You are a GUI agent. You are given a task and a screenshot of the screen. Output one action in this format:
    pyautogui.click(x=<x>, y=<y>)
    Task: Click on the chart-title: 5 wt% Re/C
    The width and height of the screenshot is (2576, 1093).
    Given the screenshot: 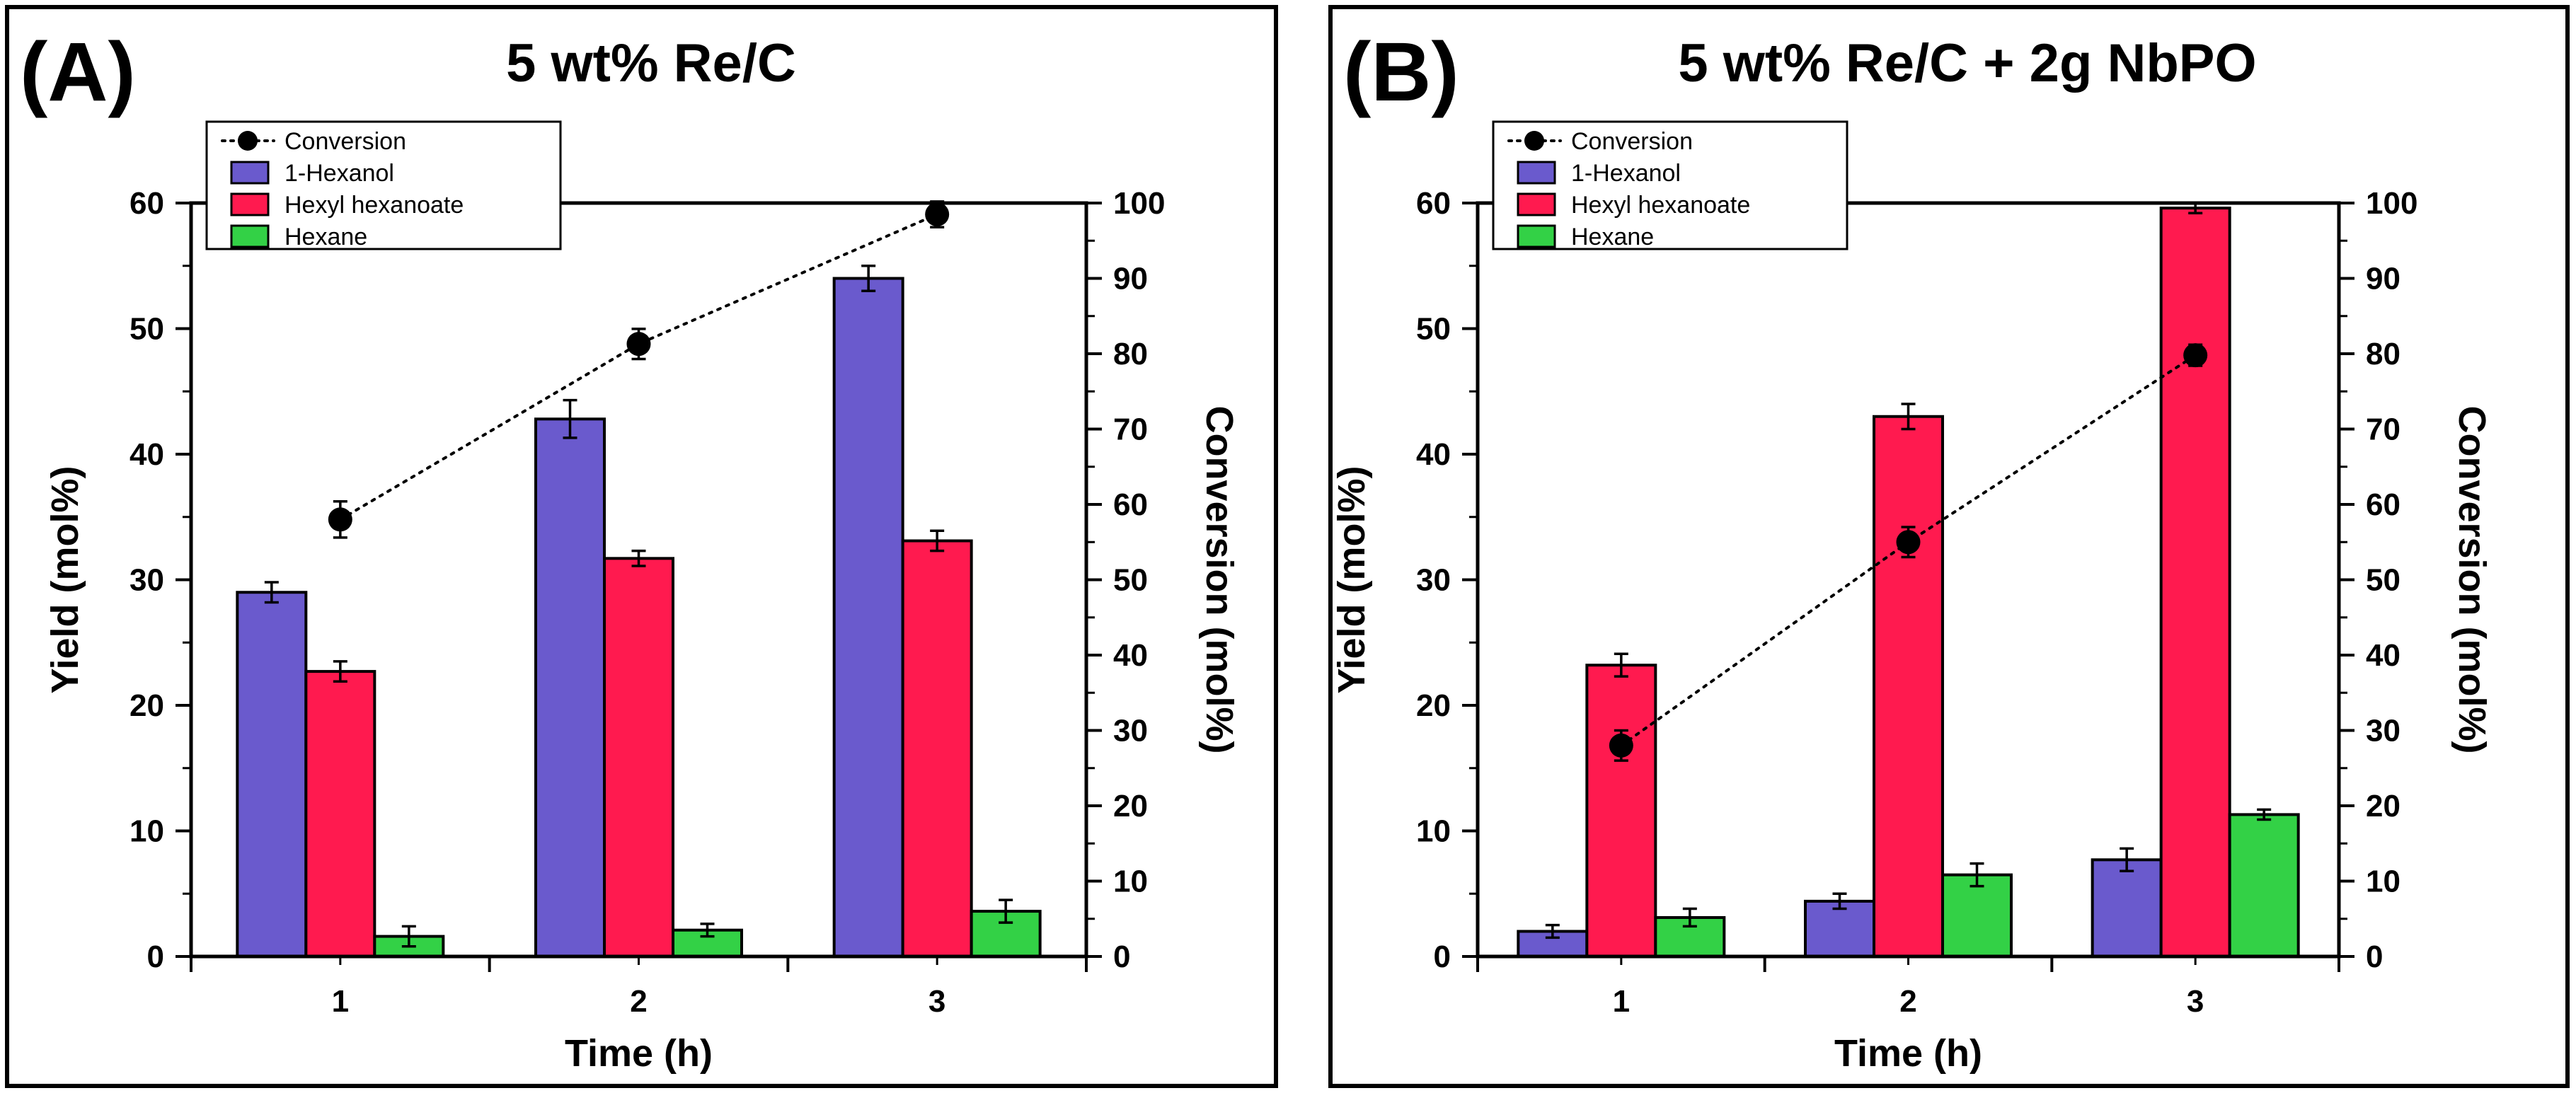 What is the action you would take?
    pyautogui.click(x=651, y=63)
    